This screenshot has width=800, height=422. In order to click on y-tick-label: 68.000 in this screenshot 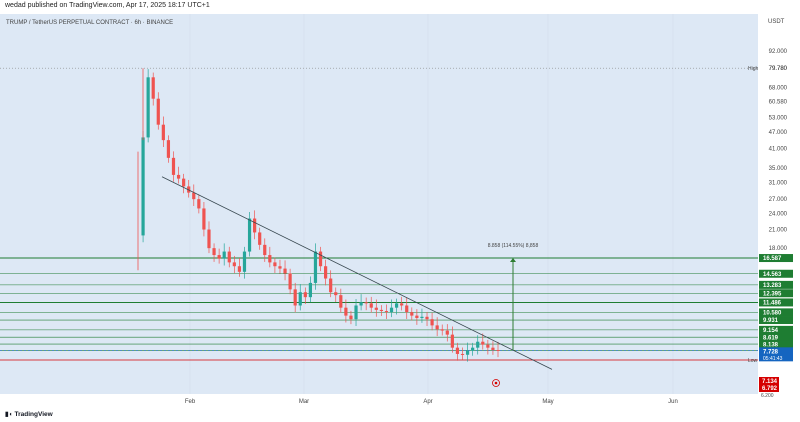, I will do `click(778, 89)`.